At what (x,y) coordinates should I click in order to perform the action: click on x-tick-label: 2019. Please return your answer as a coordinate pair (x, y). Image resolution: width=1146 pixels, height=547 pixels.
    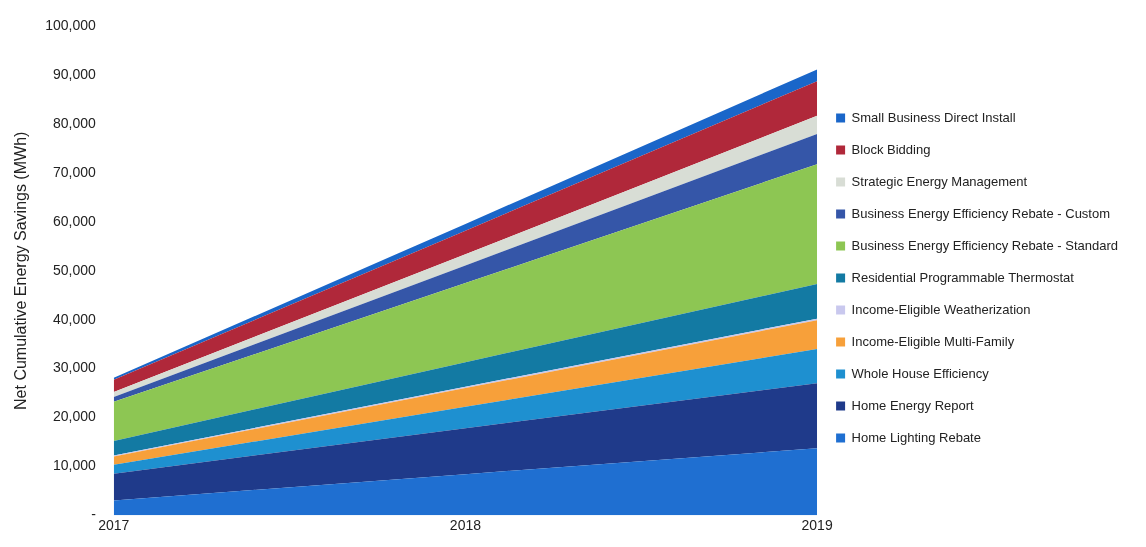
    Looking at the image, I should click on (817, 525).